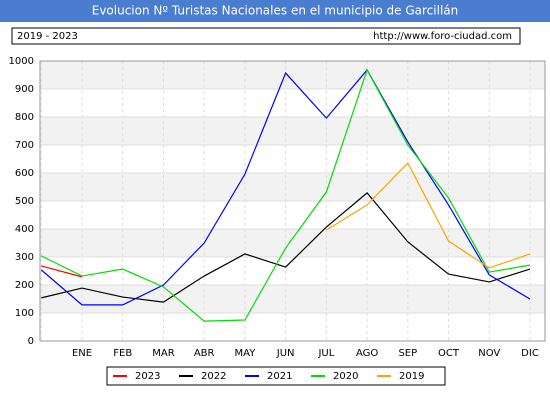 Image resolution: width=550 pixels, height=400 pixels. Describe the element at coordinates (31, 341) in the screenshot. I see `y-tick-label: 0` at that location.